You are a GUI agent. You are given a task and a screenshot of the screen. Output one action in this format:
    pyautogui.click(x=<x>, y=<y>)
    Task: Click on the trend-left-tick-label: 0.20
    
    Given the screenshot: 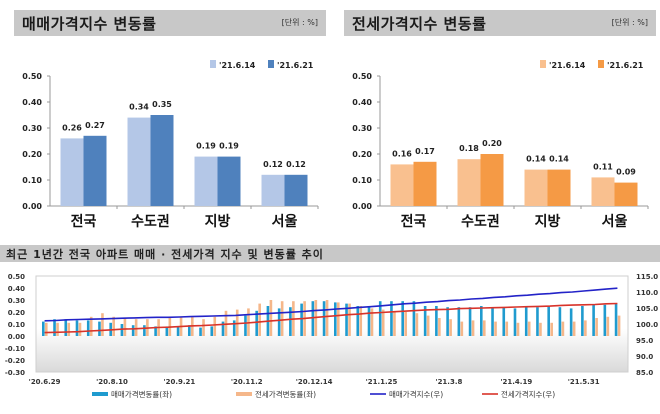 What is the action you would take?
    pyautogui.click(x=16, y=313)
    